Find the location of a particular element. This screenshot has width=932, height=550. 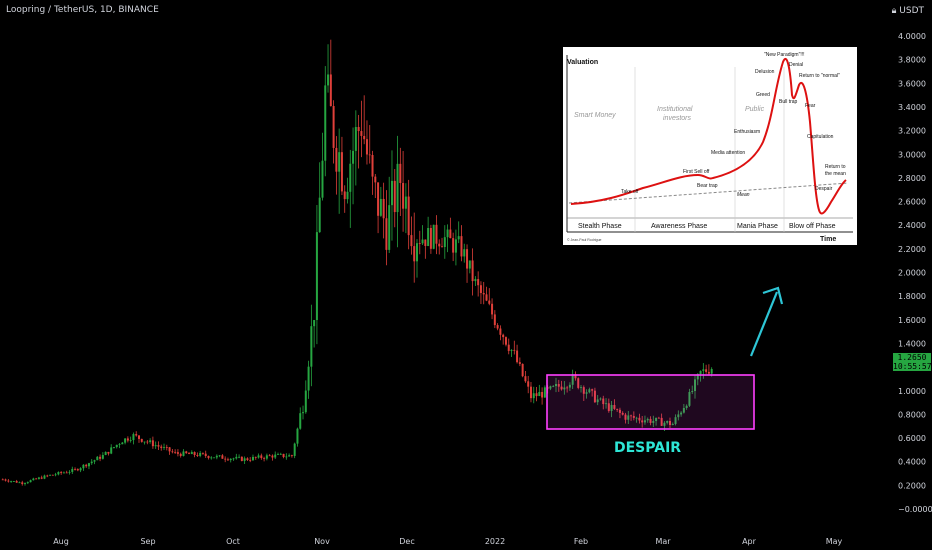

y-tick-label: 2.6000 is located at coordinates (912, 202).